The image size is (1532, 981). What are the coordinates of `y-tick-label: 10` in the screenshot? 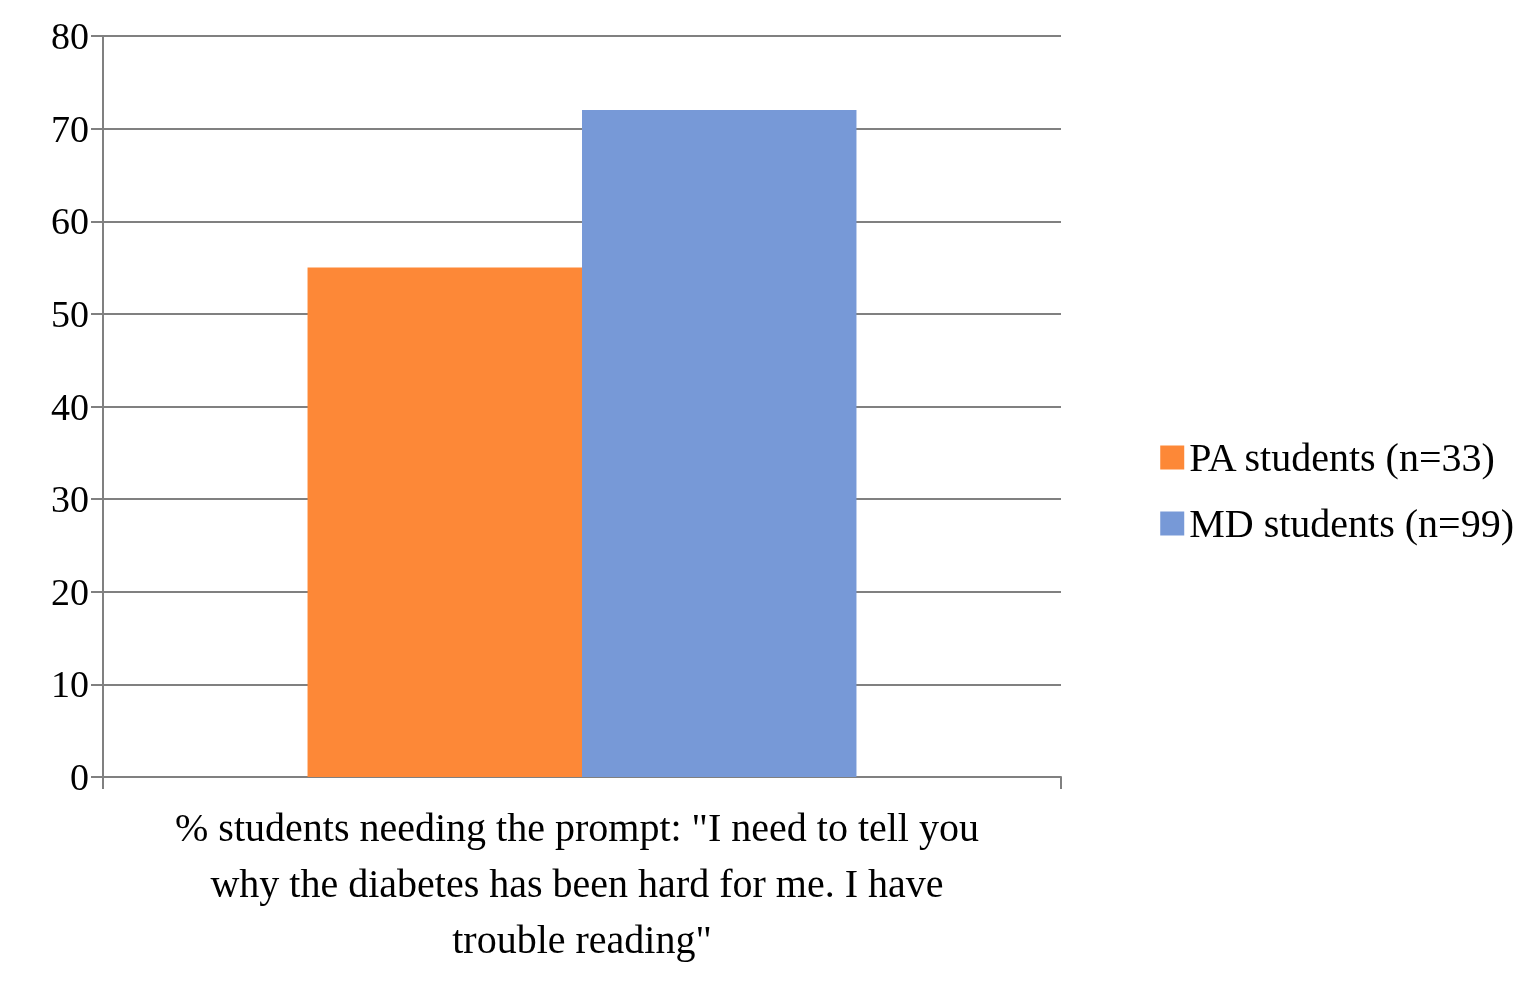 It's located at (70, 684).